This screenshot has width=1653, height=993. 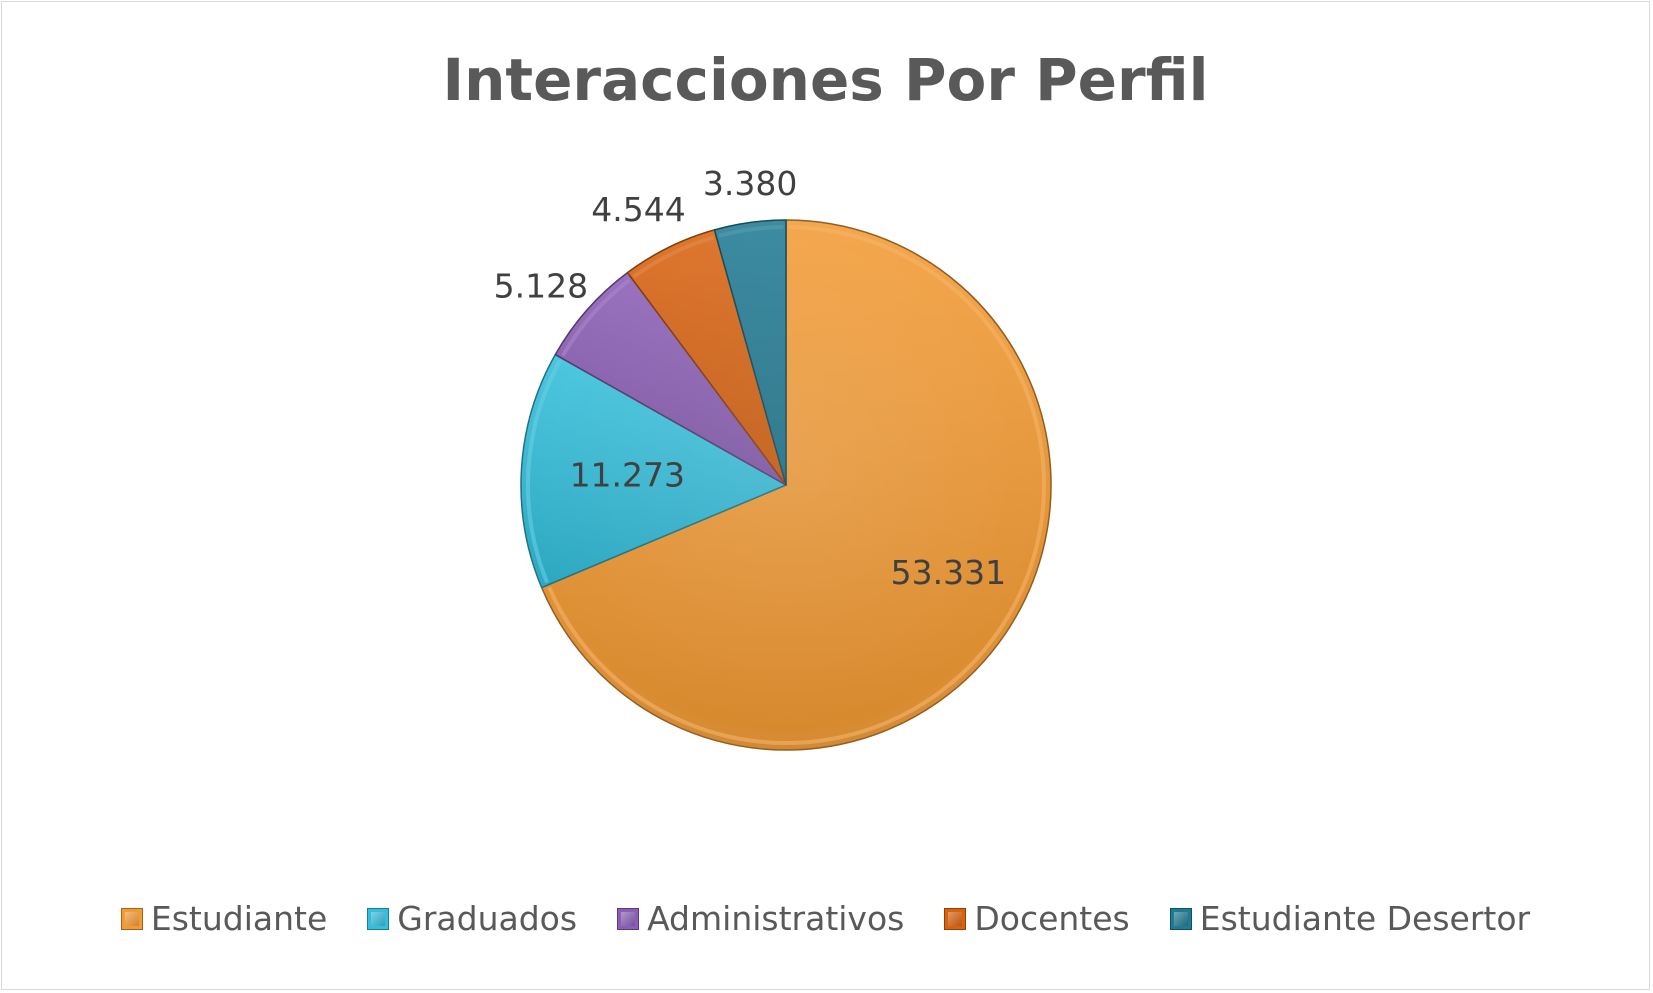 What do you see at coordinates (825, 80) in the screenshot?
I see `chart-title: Interacciones Por Perfil` at bounding box center [825, 80].